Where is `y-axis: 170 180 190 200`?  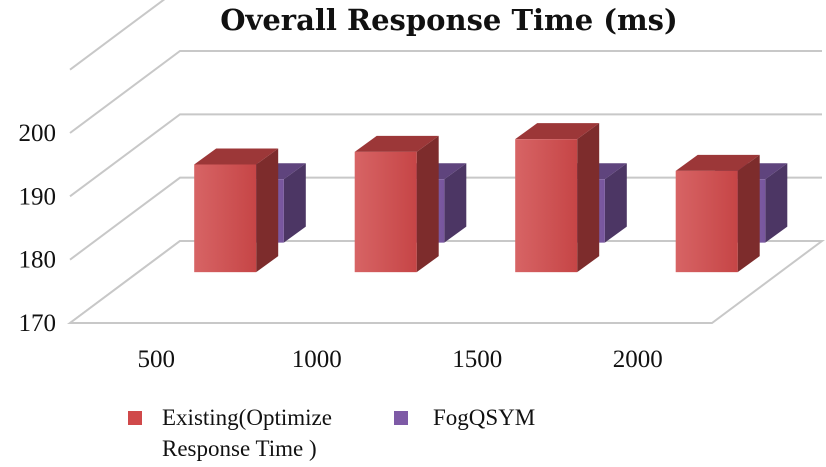
y-axis: 170 180 190 200 is located at coordinates (38, 228).